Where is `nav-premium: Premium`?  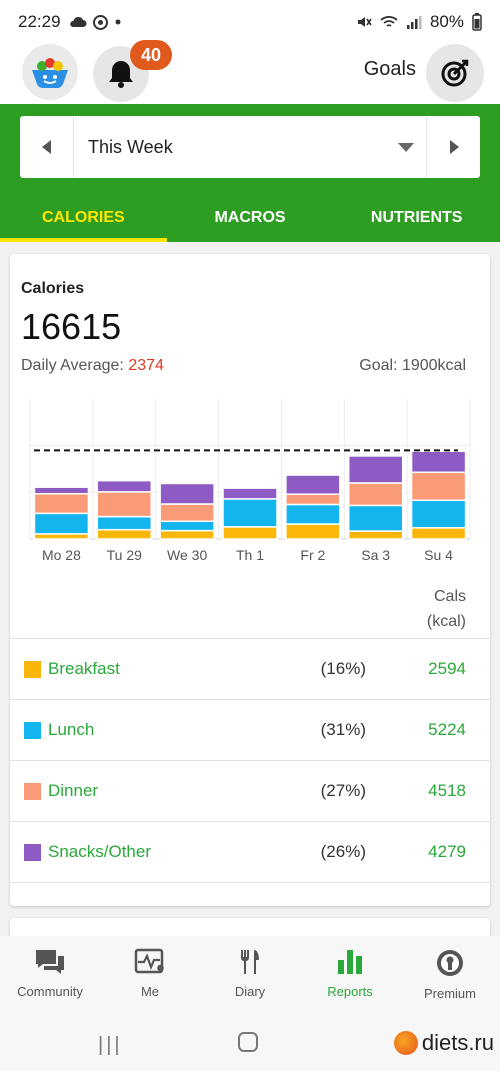
nav-premium: Premium is located at coordinates (450, 974).